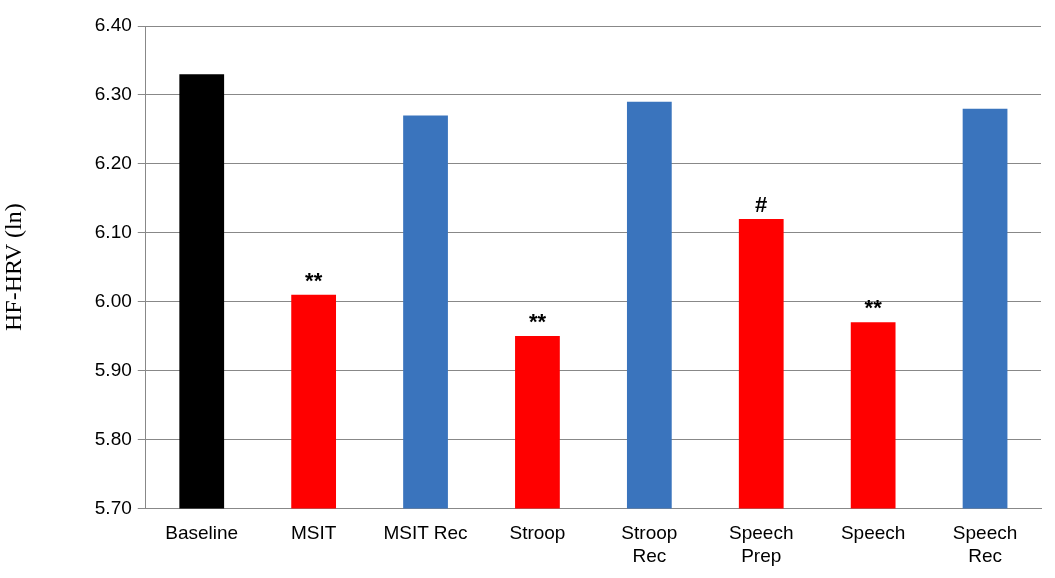  I want to click on x-tick-label: Speech Prep, so click(761, 544).